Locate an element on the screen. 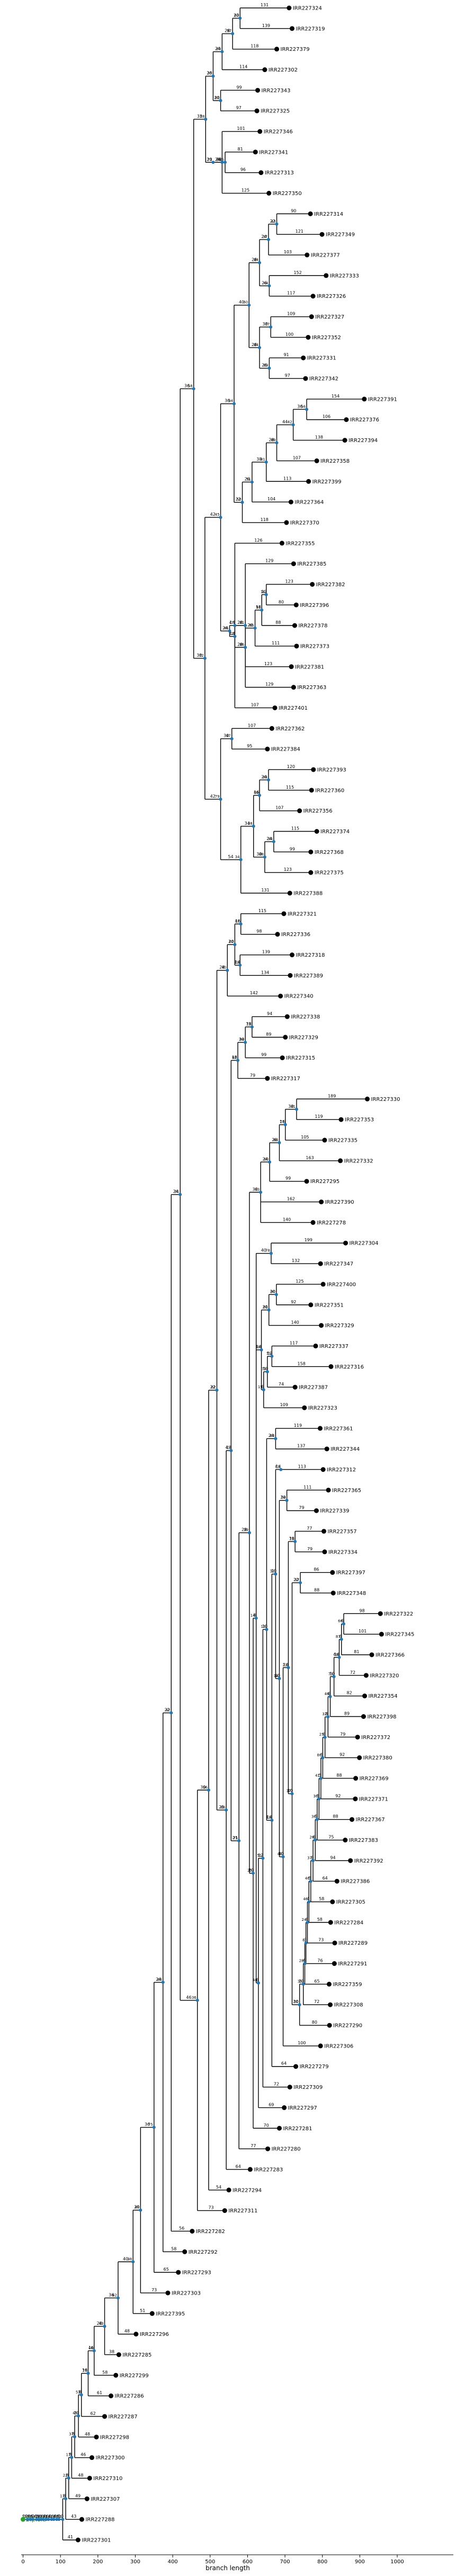  support-label: 45 is located at coordinates (75, 2413).